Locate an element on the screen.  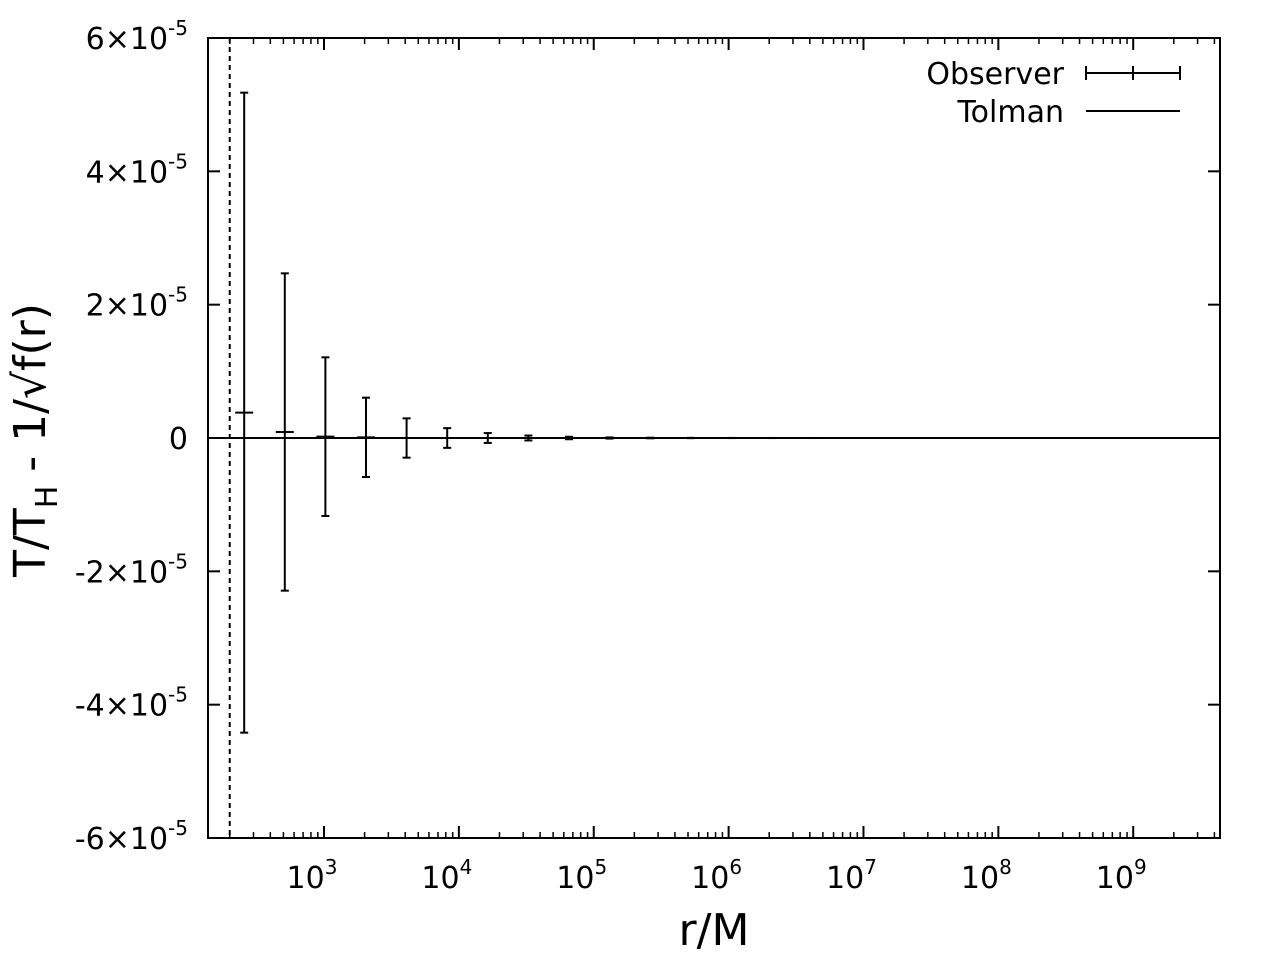
x-tick-exponent: 5 is located at coordinates (600, 867).